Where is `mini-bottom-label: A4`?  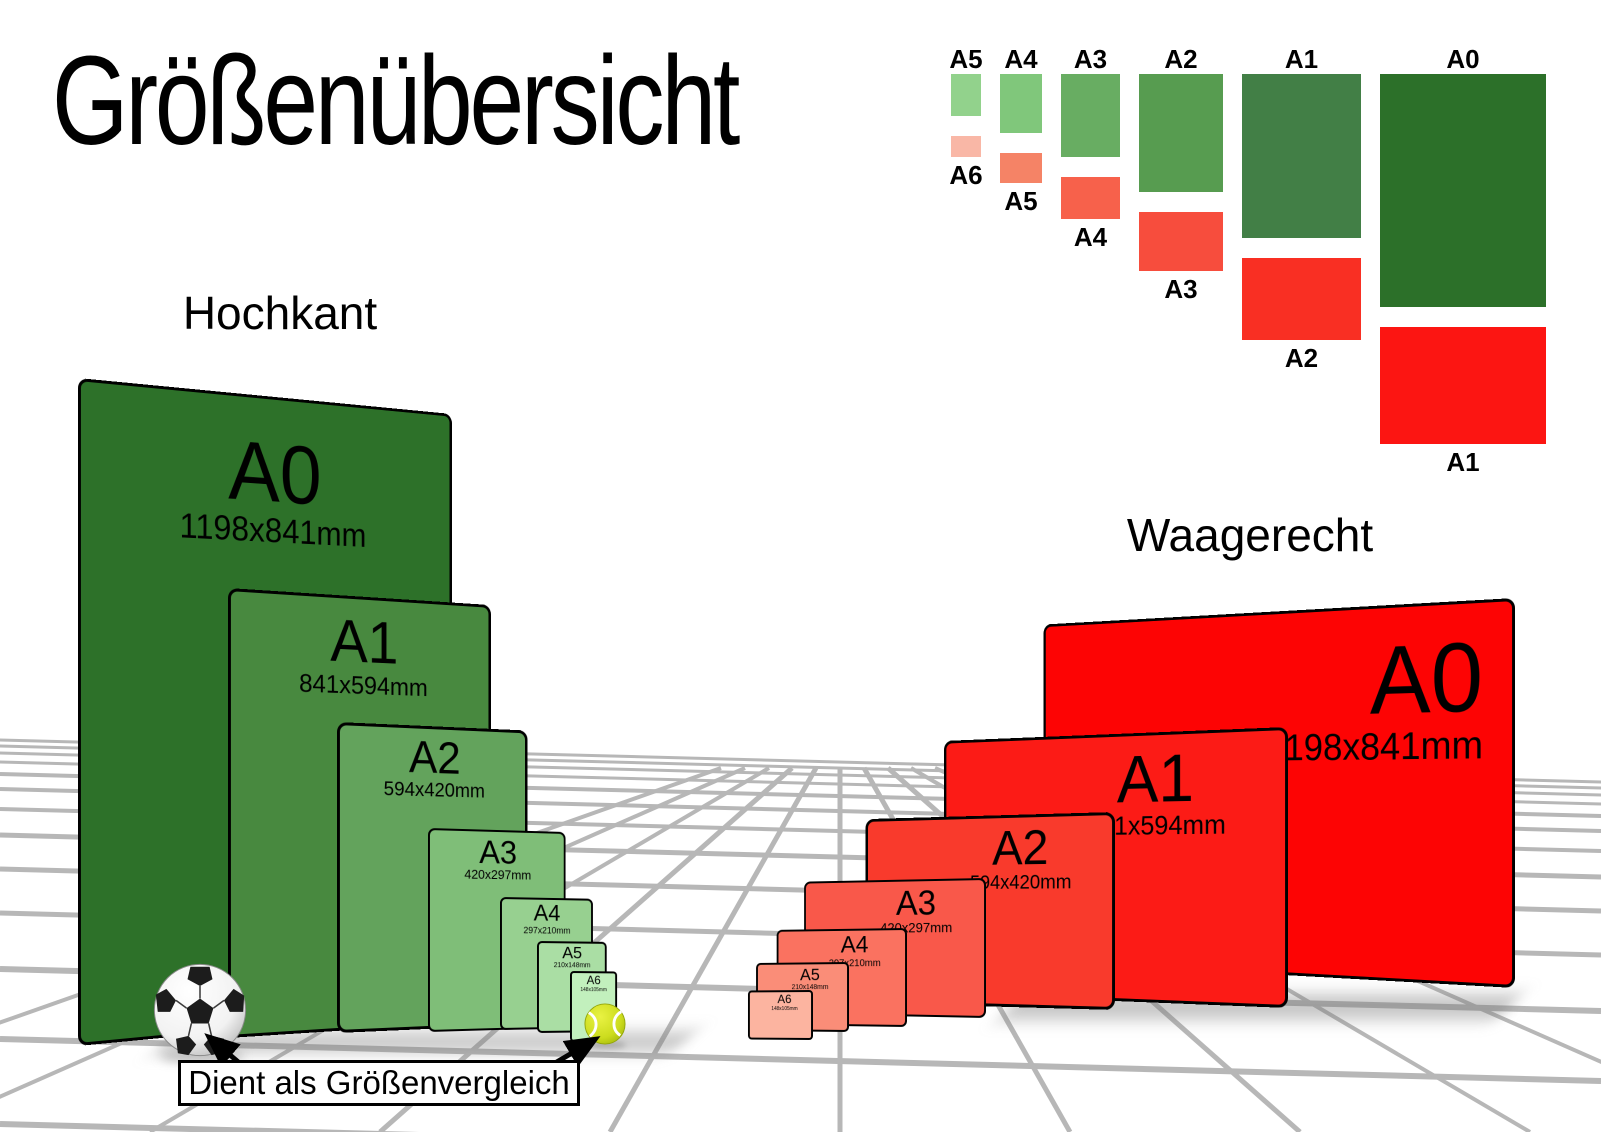 mini-bottom-label: A4 is located at coordinates (1090, 237).